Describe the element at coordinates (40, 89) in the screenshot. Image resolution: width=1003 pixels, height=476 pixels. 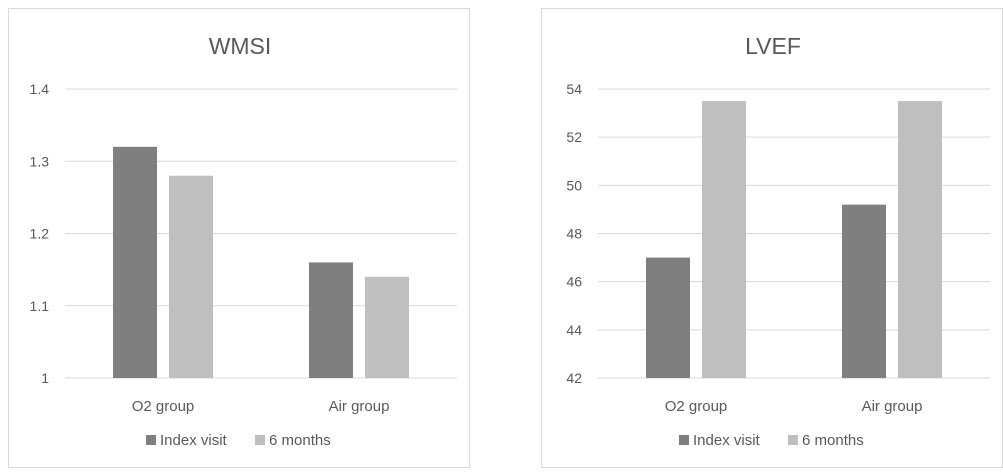
I see `y-tick-label: 1.4` at that location.